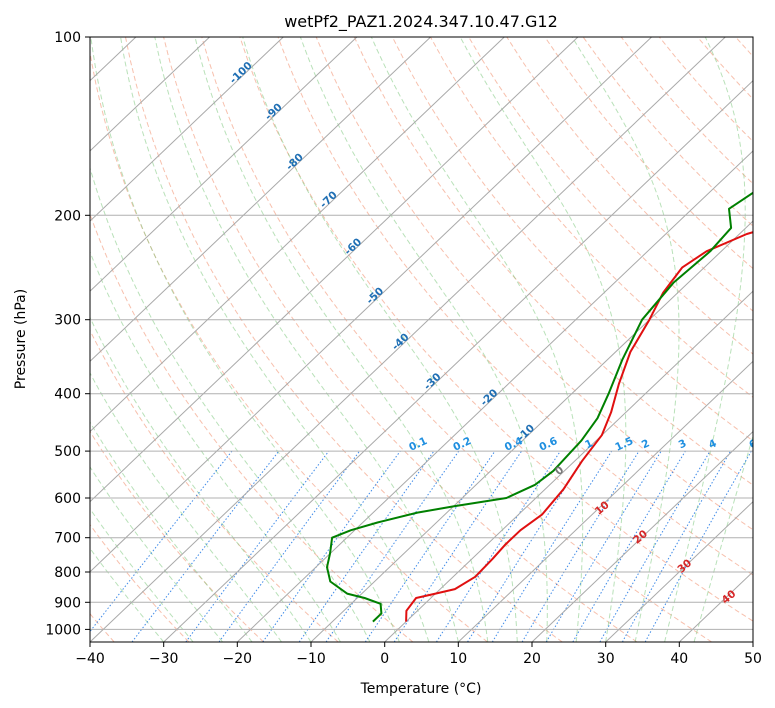 This screenshot has height=708, width=775. I want to click on y-tick-label: 900, so click(67, 603).